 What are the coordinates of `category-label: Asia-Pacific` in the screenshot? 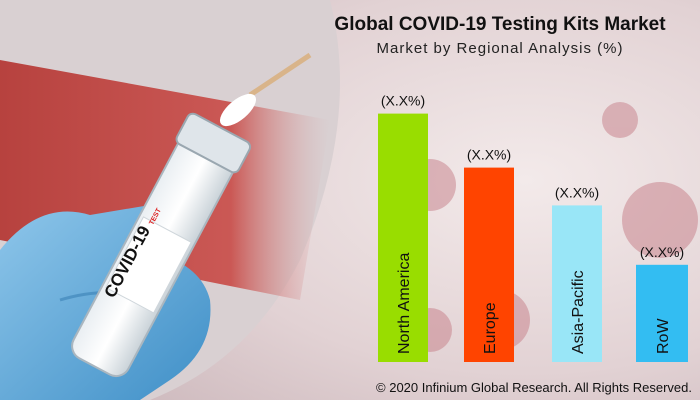 It's located at (578, 312).